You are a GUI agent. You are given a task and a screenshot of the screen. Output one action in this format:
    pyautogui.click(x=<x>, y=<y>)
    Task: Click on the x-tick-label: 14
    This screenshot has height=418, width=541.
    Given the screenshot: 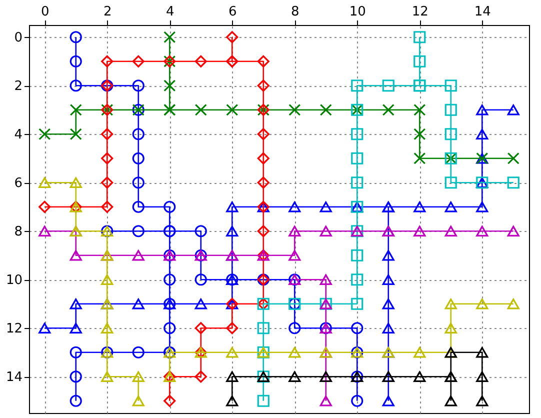 What is the action you would take?
    pyautogui.click(x=482, y=12)
    